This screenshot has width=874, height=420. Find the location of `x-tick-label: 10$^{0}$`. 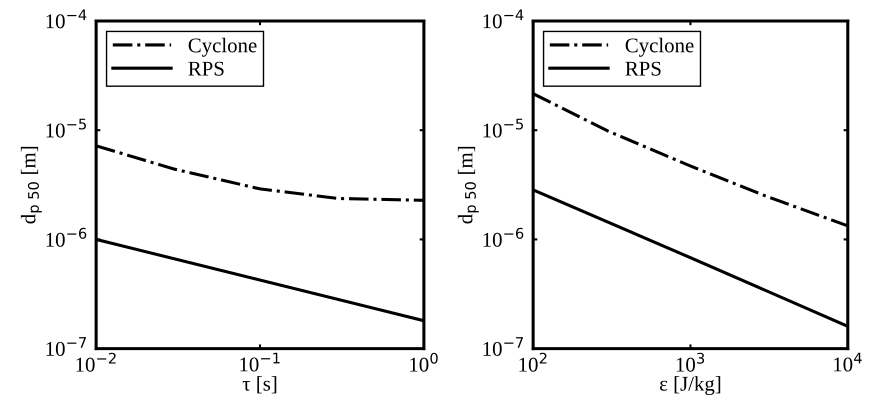

x-tick-label: 10$^{0}$ is located at coordinates (424, 362).